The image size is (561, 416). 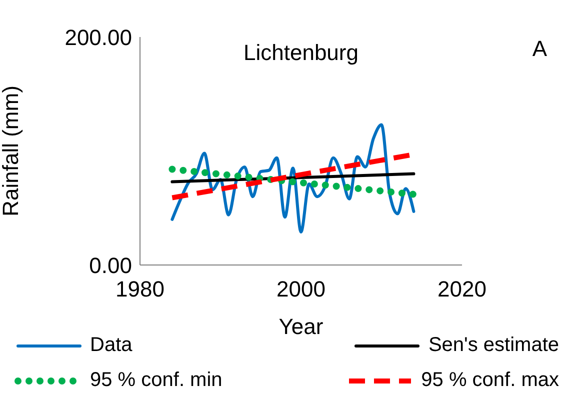 What do you see at coordinates (490, 380) in the screenshot?
I see `legend-label: 95 % conf. max` at bounding box center [490, 380].